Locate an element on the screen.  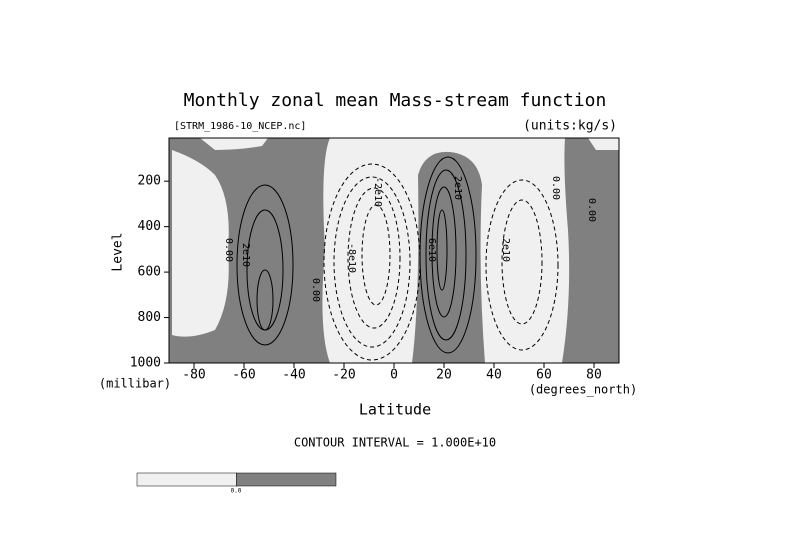
x-tick-label: 40 is located at coordinates (494, 375).